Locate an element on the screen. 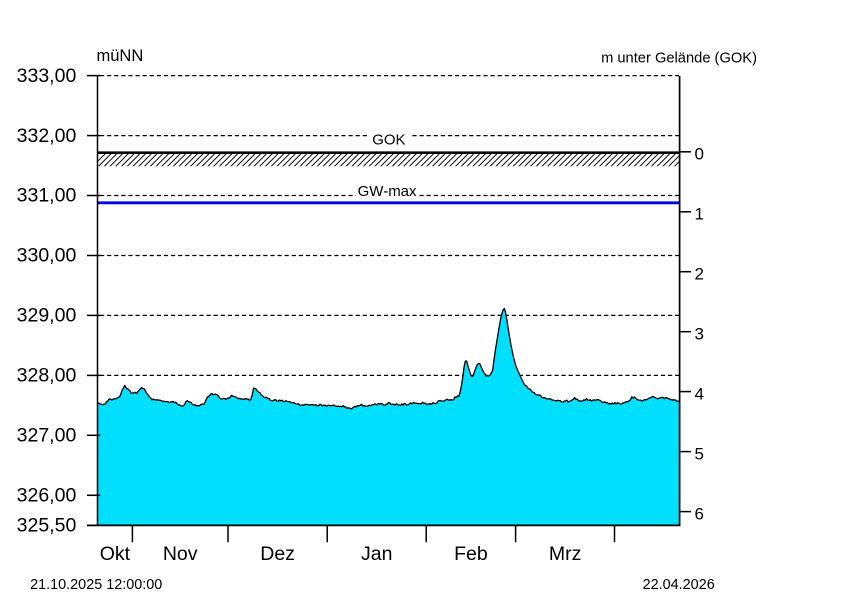 The image size is (854, 600). svg-text: 330,00 is located at coordinates (47, 256).